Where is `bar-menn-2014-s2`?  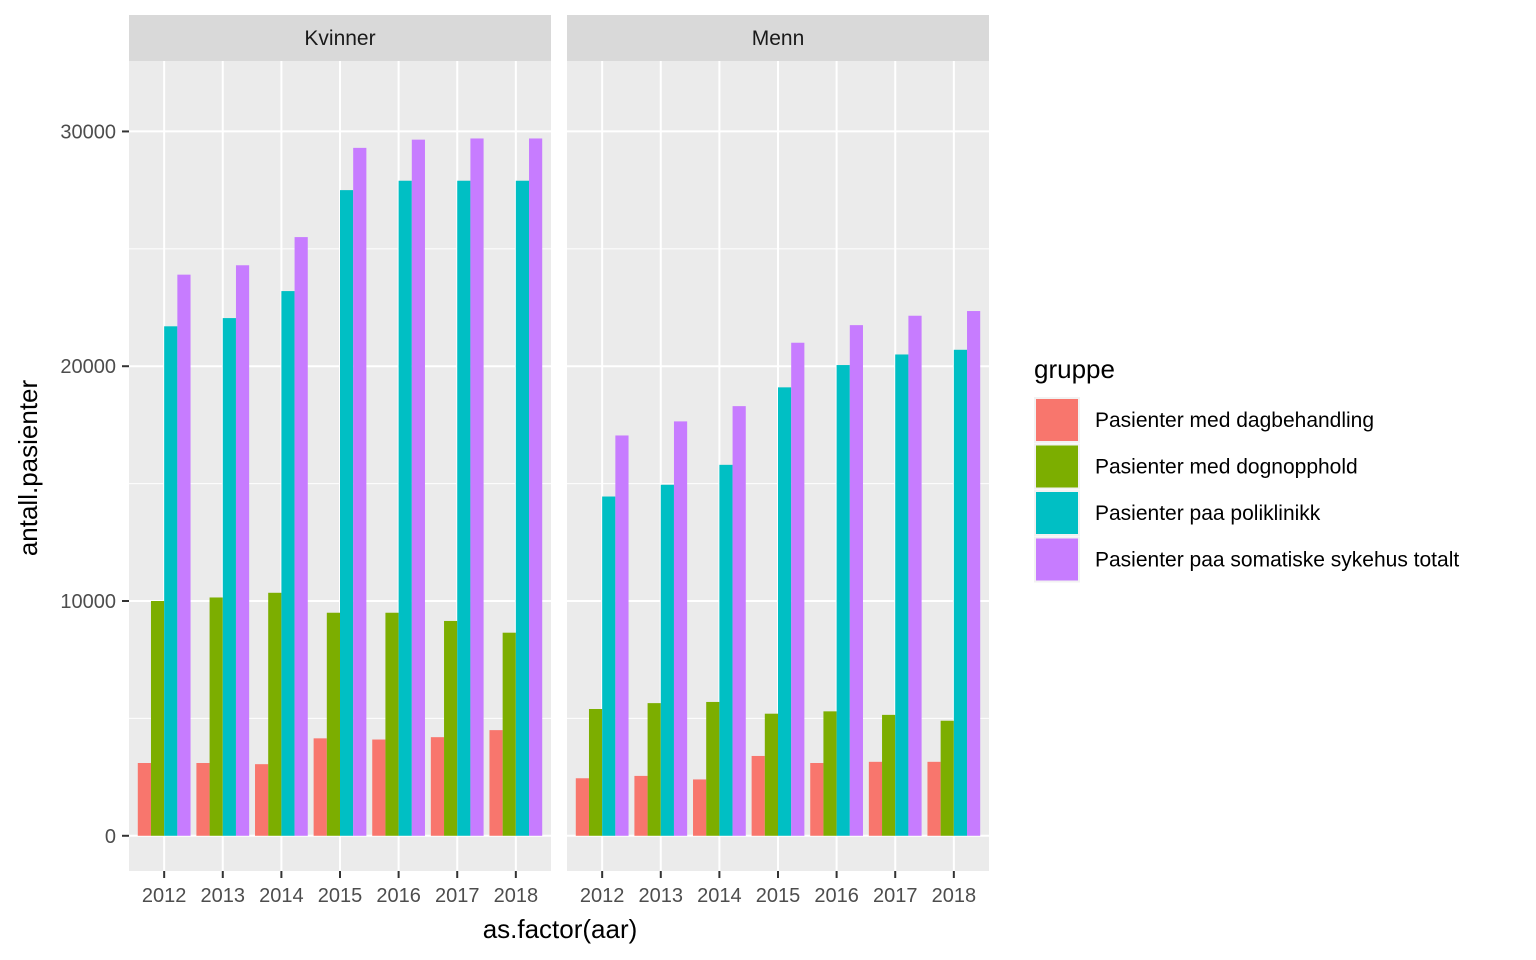
bar-menn-2014-s2 is located at coordinates (713, 768).